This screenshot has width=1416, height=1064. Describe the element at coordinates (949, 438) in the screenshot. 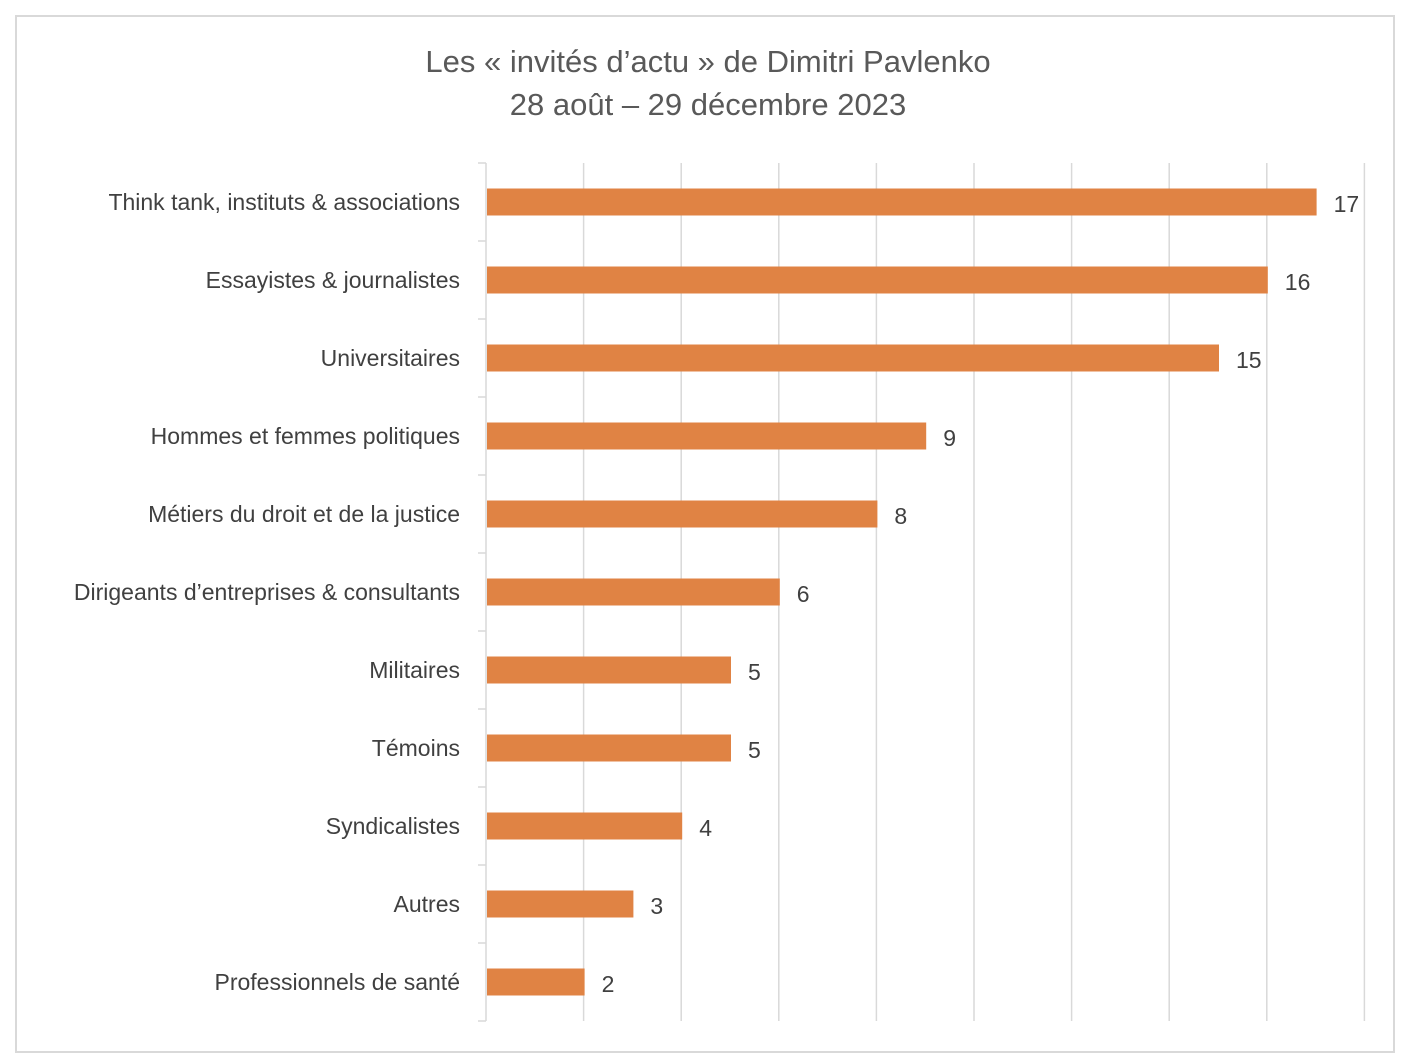

I see `data-label: 9` at that location.